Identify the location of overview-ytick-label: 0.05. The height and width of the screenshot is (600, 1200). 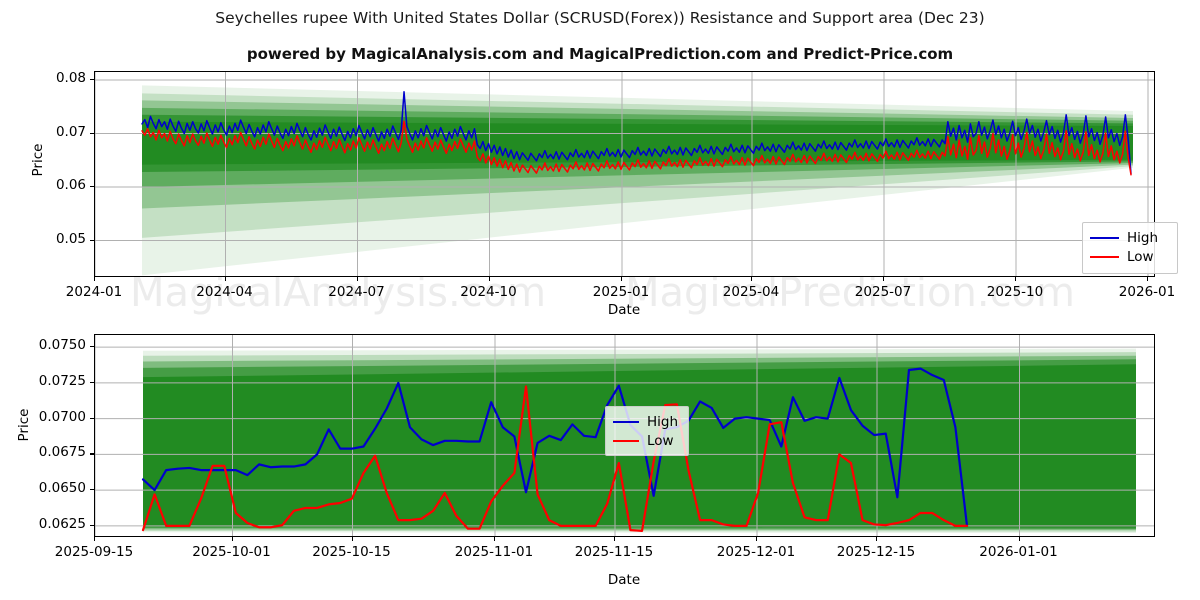
(70, 238).